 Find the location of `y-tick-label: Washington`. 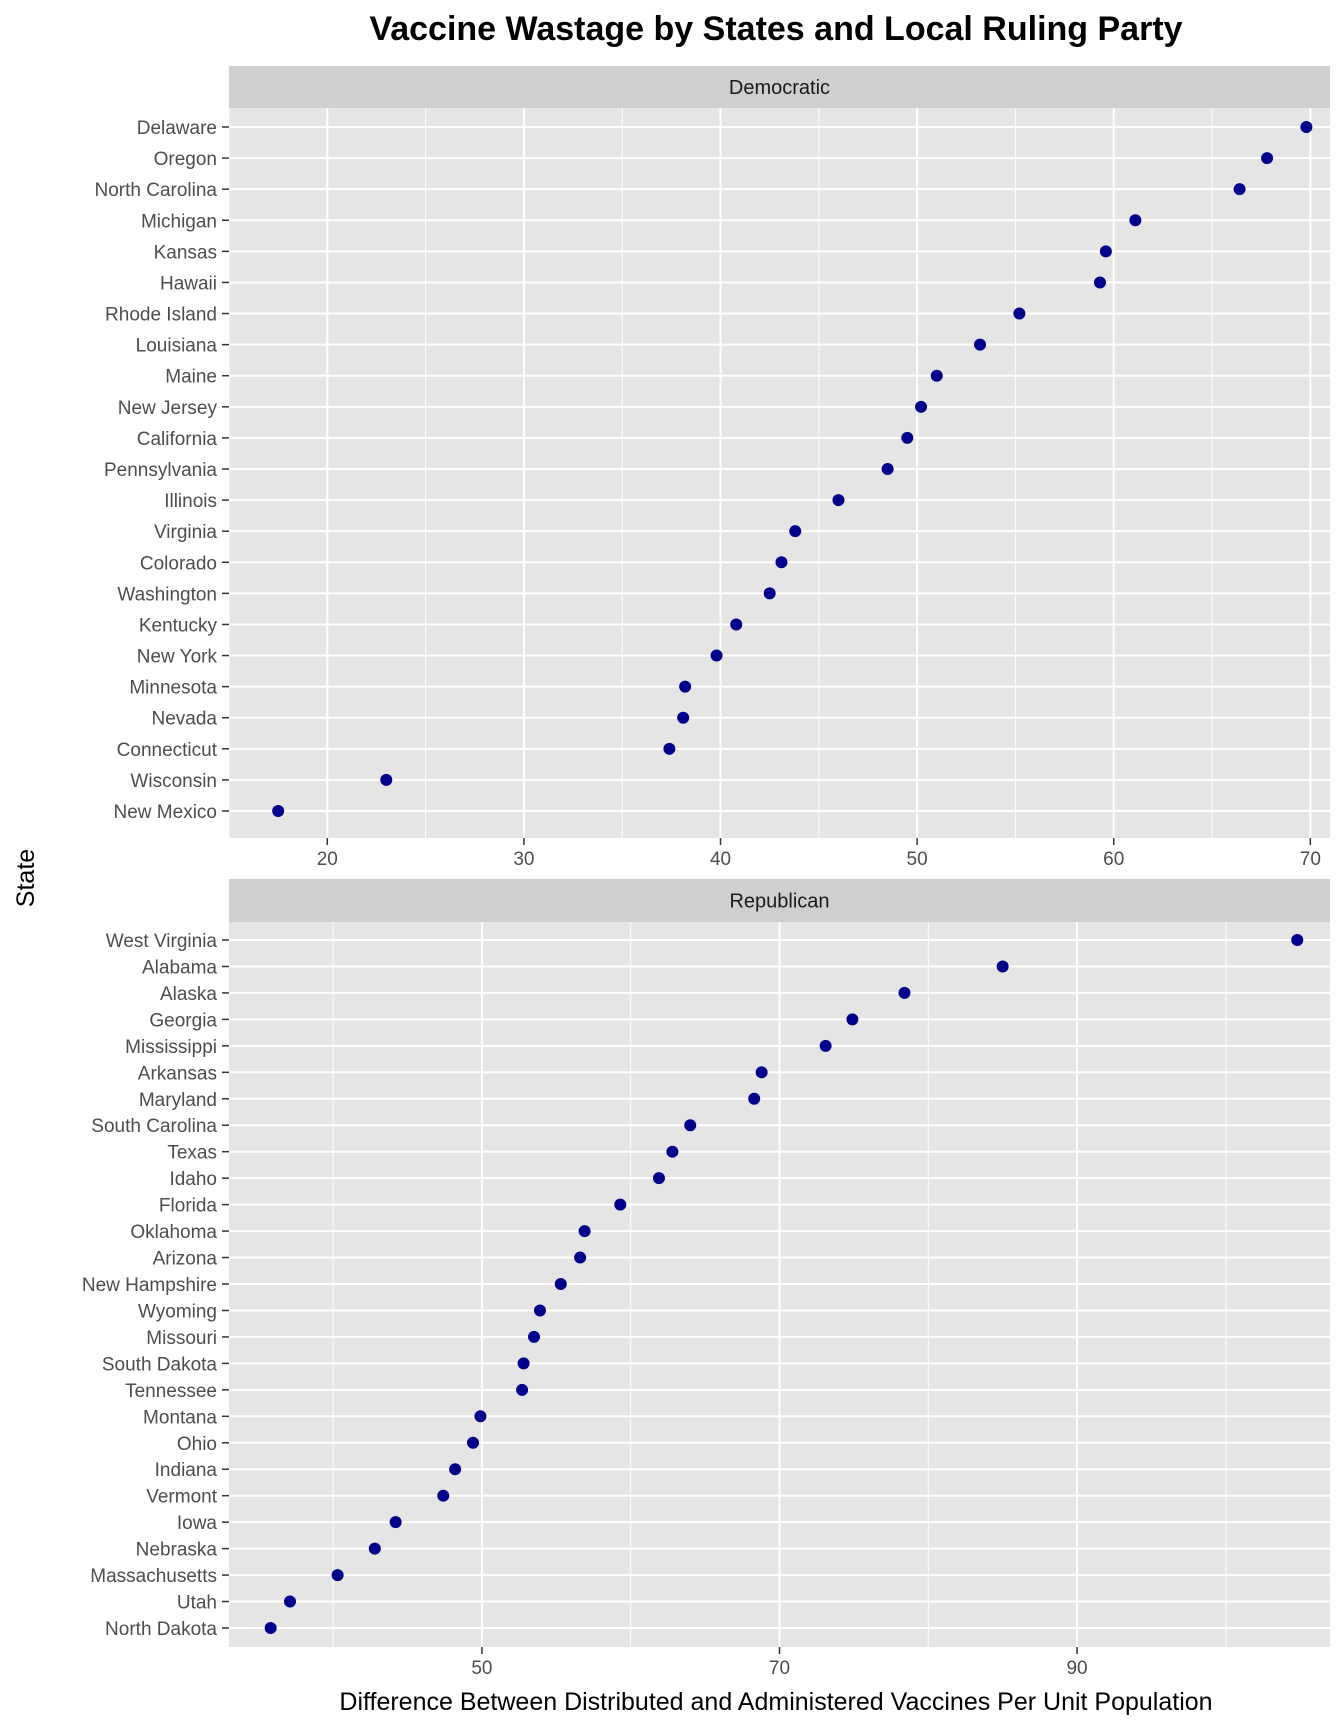

y-tick-label: Washington is located at coordinates (167, 594).